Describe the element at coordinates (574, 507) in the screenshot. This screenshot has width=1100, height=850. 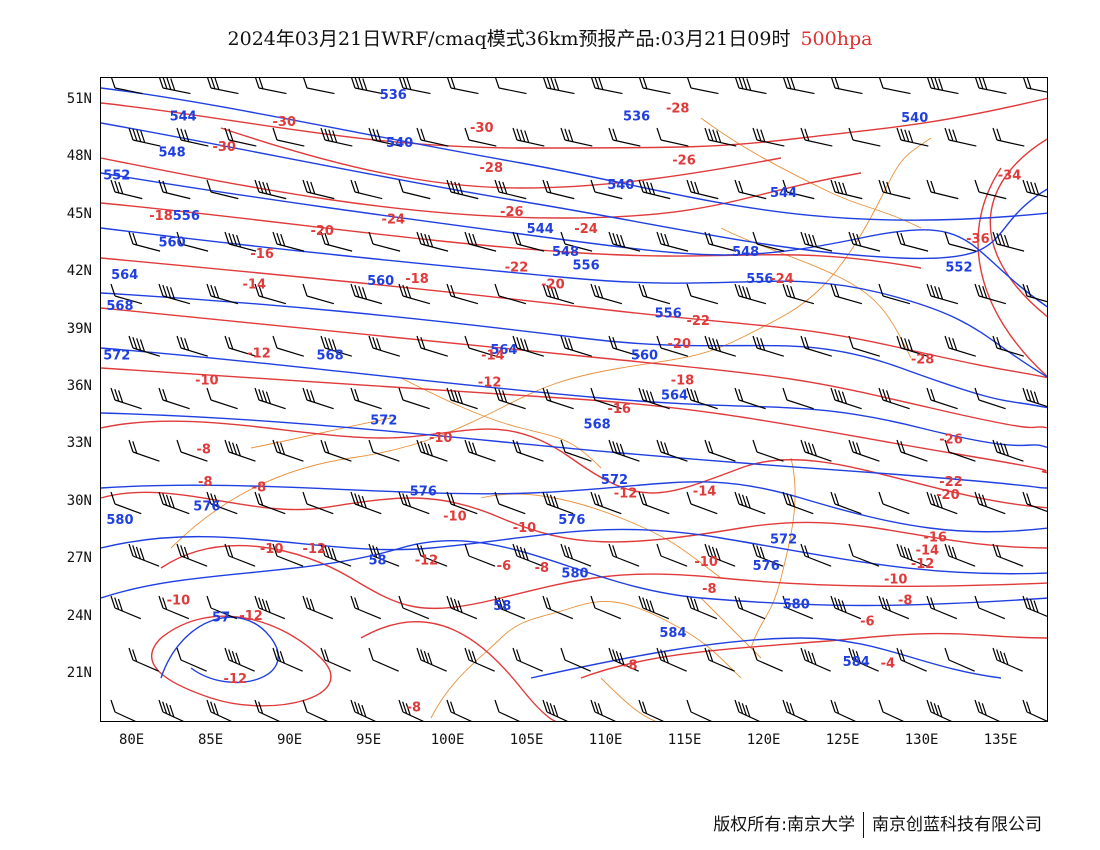
I see `height-contour-line` at that location.